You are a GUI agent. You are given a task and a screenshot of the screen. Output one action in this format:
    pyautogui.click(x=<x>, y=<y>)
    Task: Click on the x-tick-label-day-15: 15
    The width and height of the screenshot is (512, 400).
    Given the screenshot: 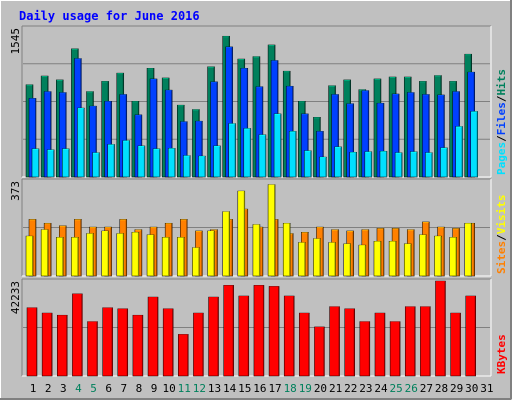 What is the action you would take?
    pyautogui.click(x=244, y=388)
    